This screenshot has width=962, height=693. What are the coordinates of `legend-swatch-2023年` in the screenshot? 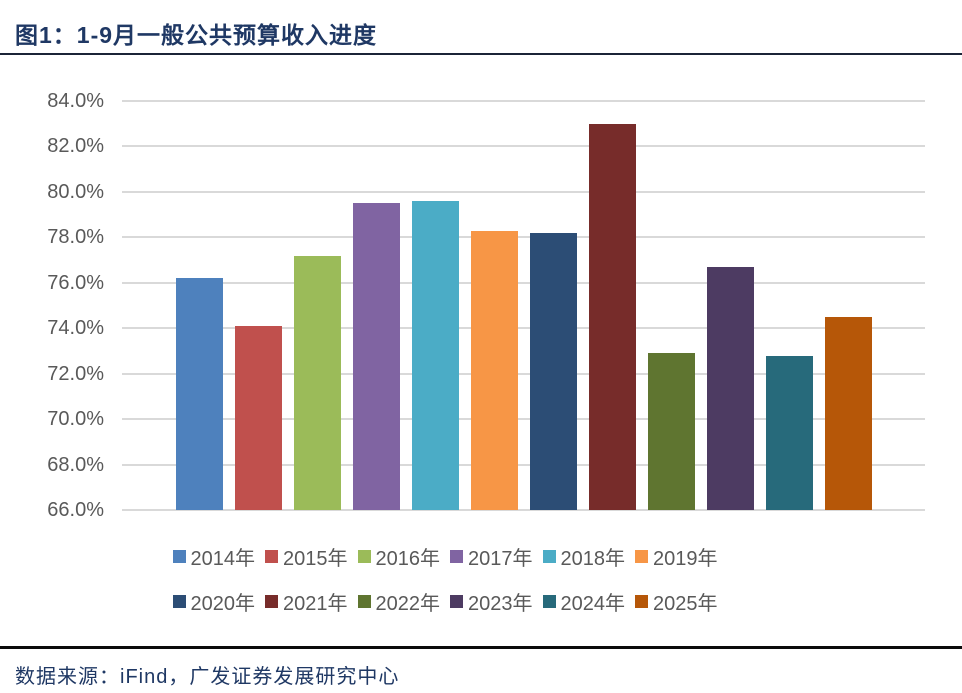 It's located at (456, 601).